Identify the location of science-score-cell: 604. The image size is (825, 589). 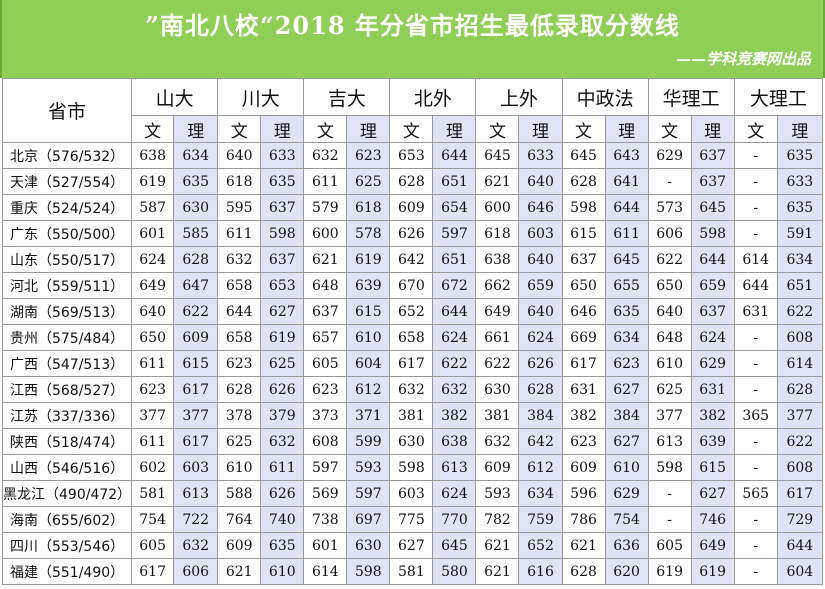
(368, 363).